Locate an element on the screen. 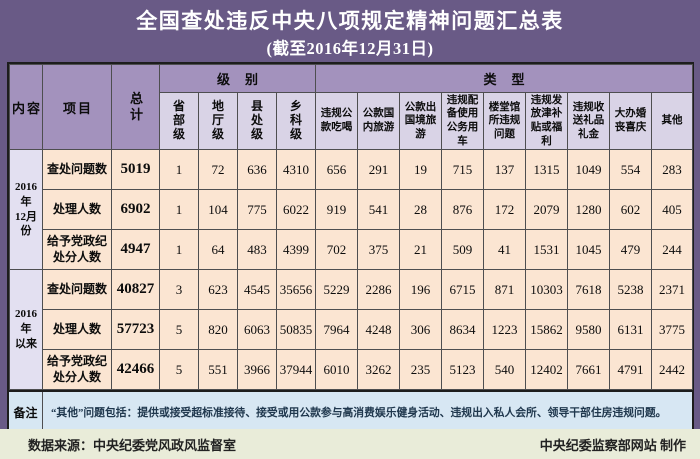 This screenshot has width=700, height=459. type-value-8: 244 is located at coordinates (672, 249).